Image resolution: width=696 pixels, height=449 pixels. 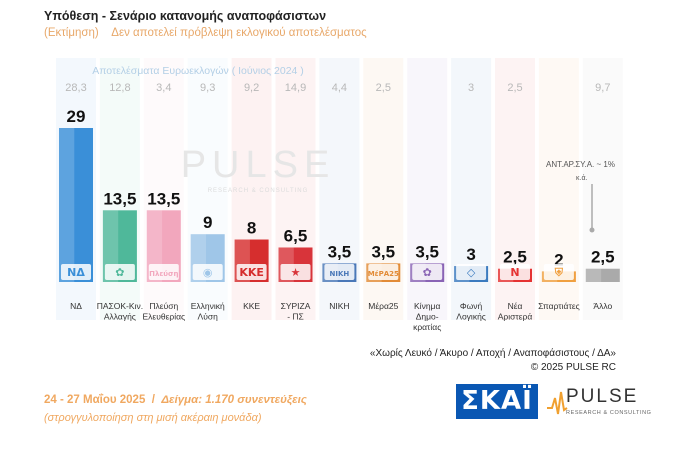 I want to click on category-label: Αλλαγής, so click(x=120, y=317).